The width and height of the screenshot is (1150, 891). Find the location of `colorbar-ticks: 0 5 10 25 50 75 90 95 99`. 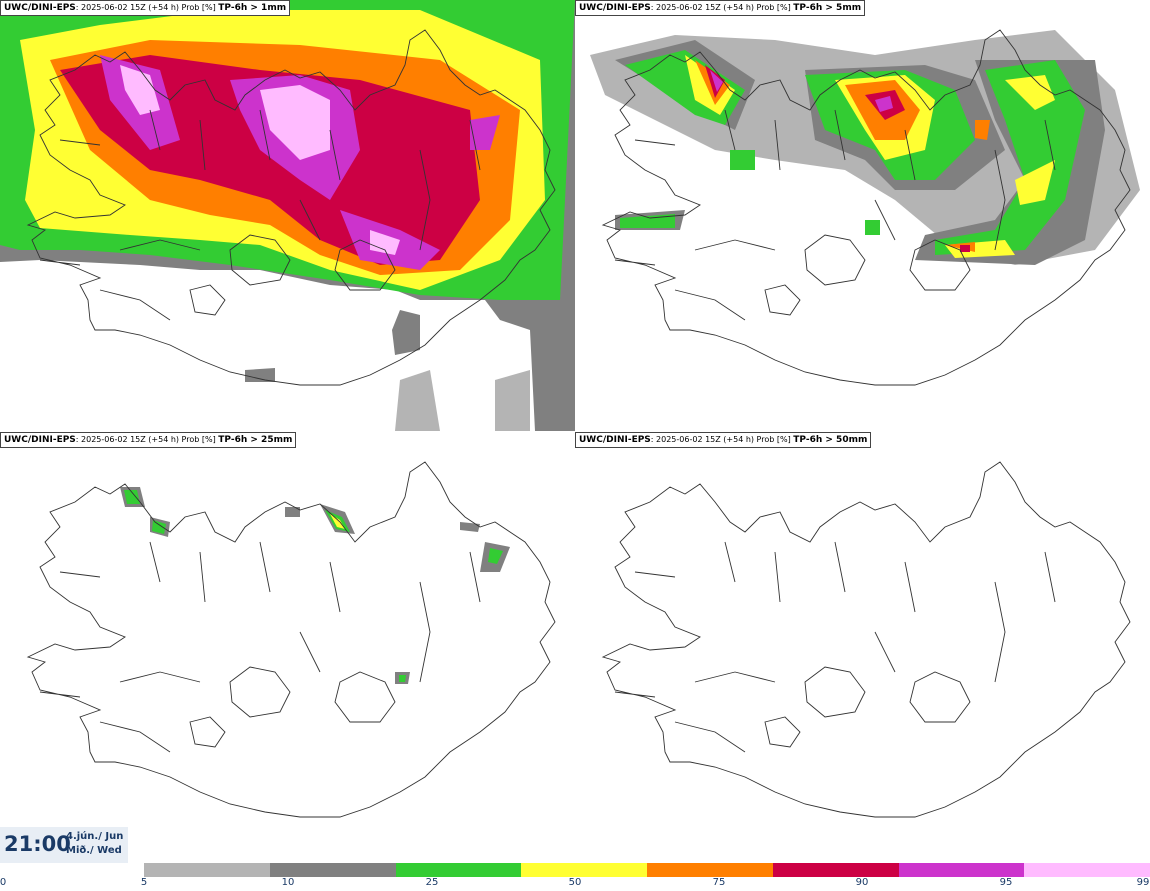

colorbar-ticks: 0 5 10 25 50 75 90 95 99 is located at coordinates (575, 884).